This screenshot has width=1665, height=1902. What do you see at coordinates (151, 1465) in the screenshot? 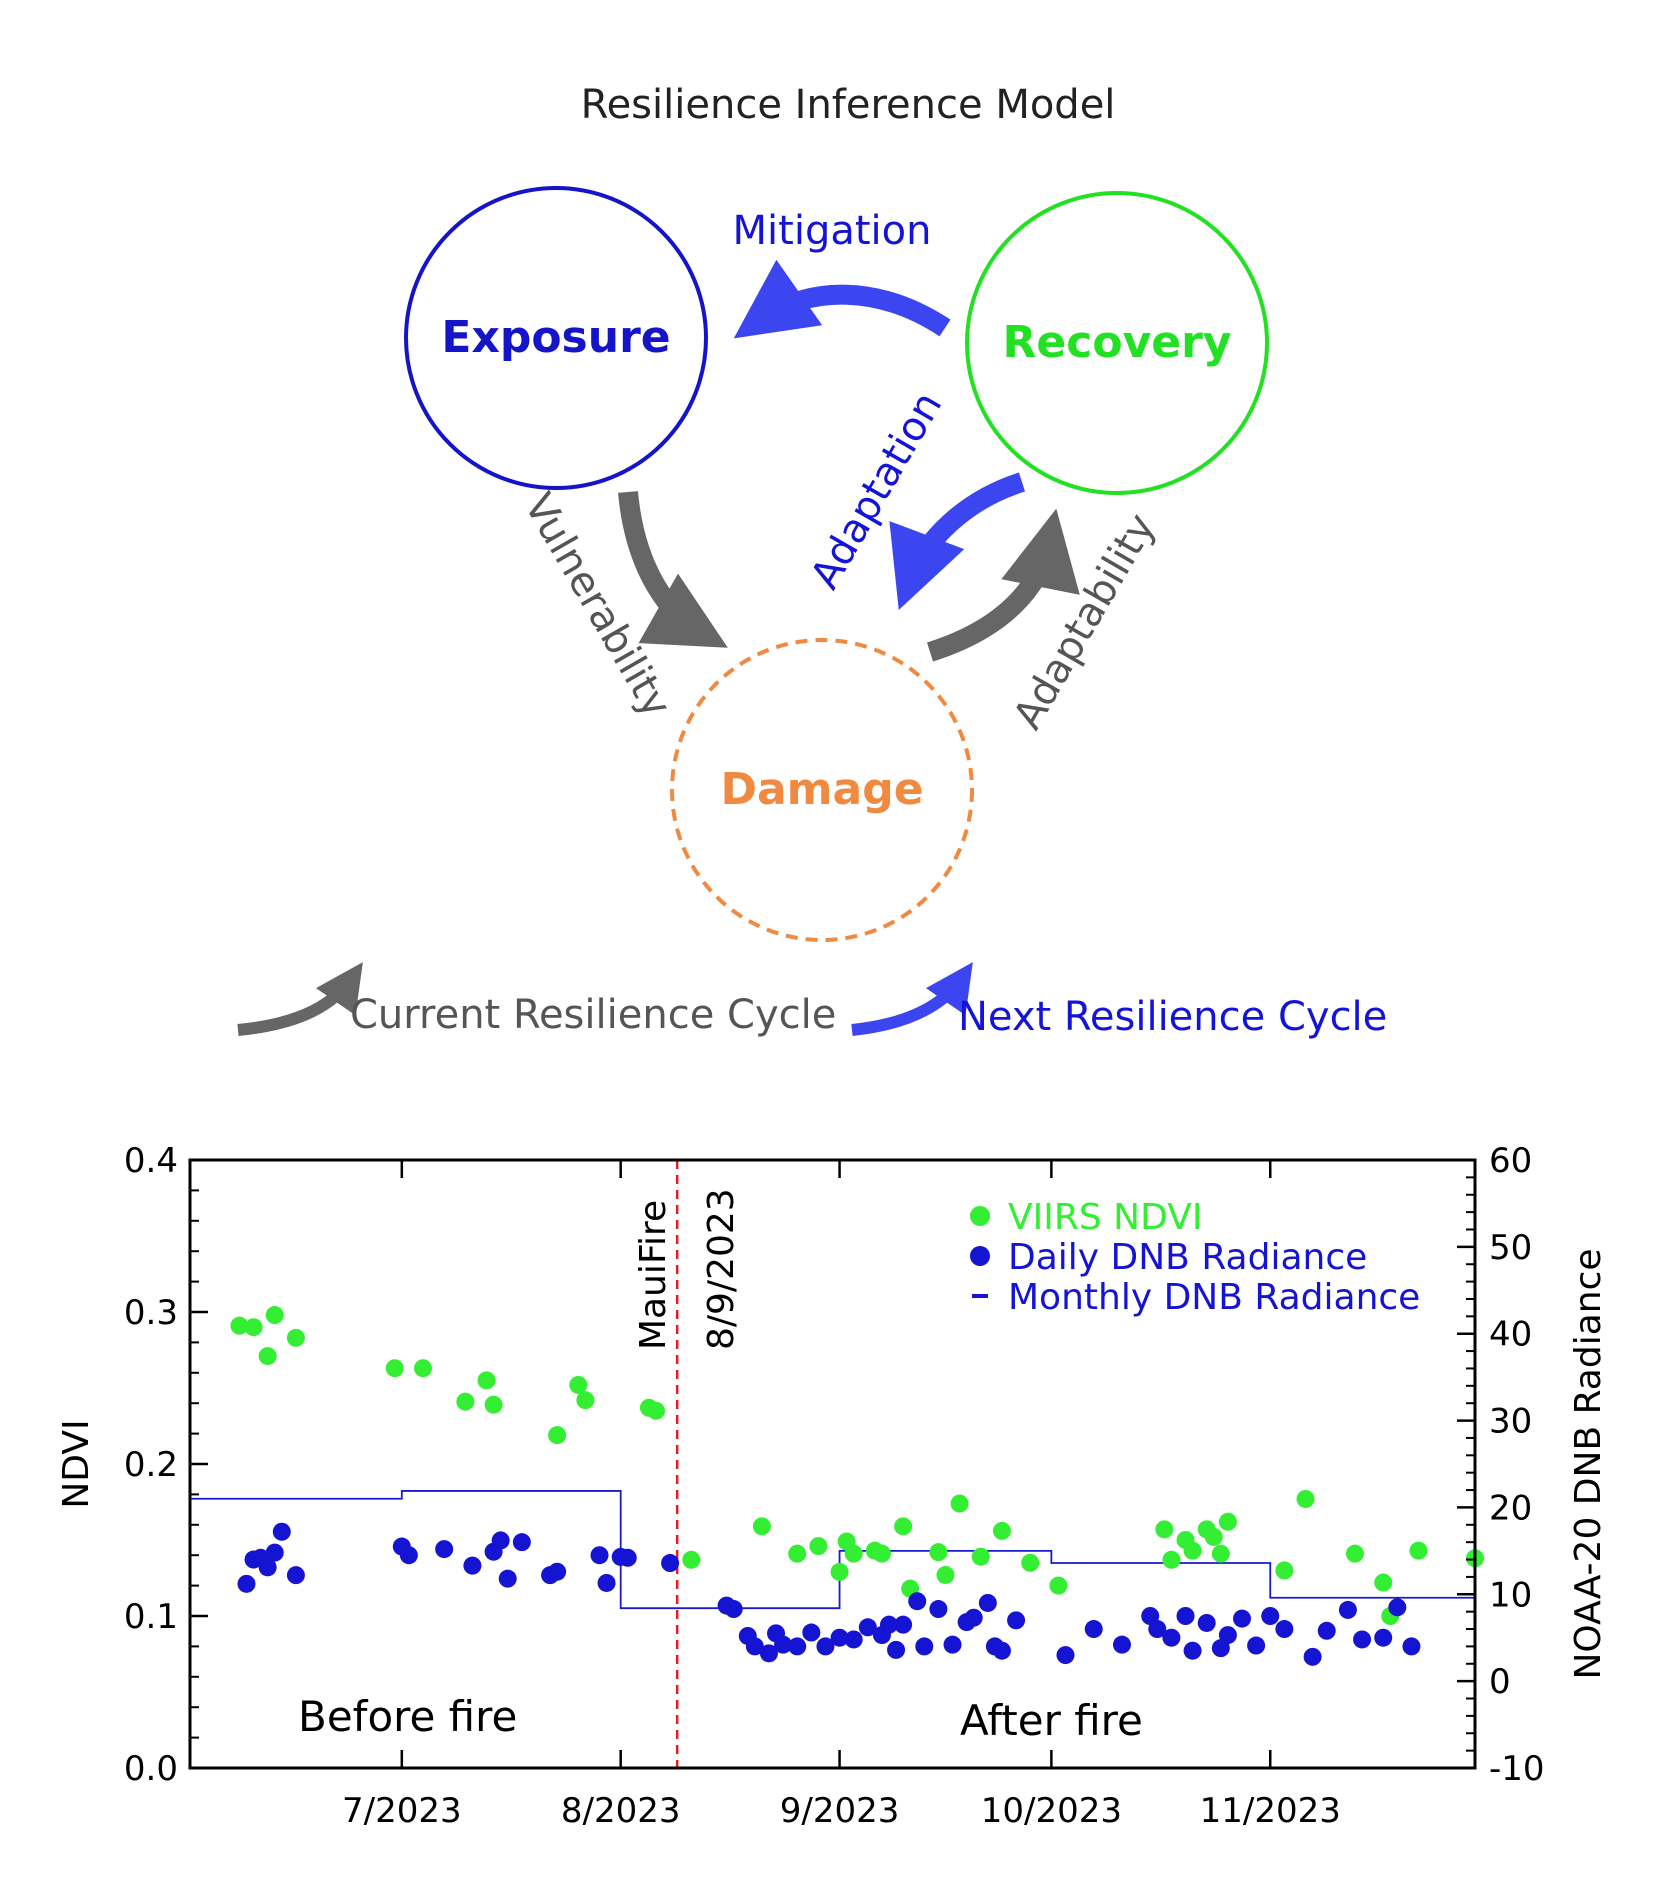
I see `y-left-tick-label: 0.2` at bounding box center [151, 1465].